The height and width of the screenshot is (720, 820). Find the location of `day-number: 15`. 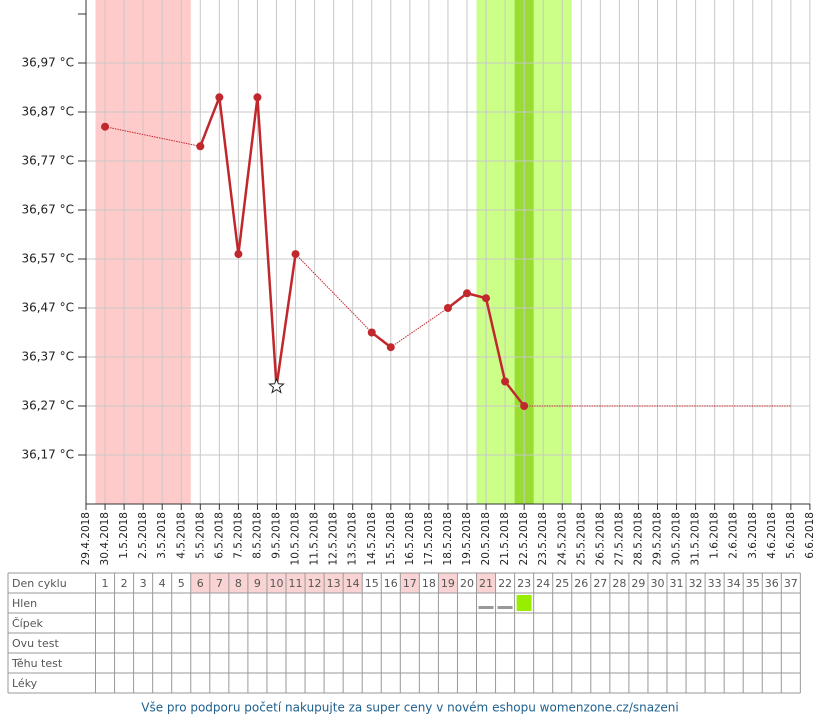

day-number: 15 is located at coordinates (372, 583).